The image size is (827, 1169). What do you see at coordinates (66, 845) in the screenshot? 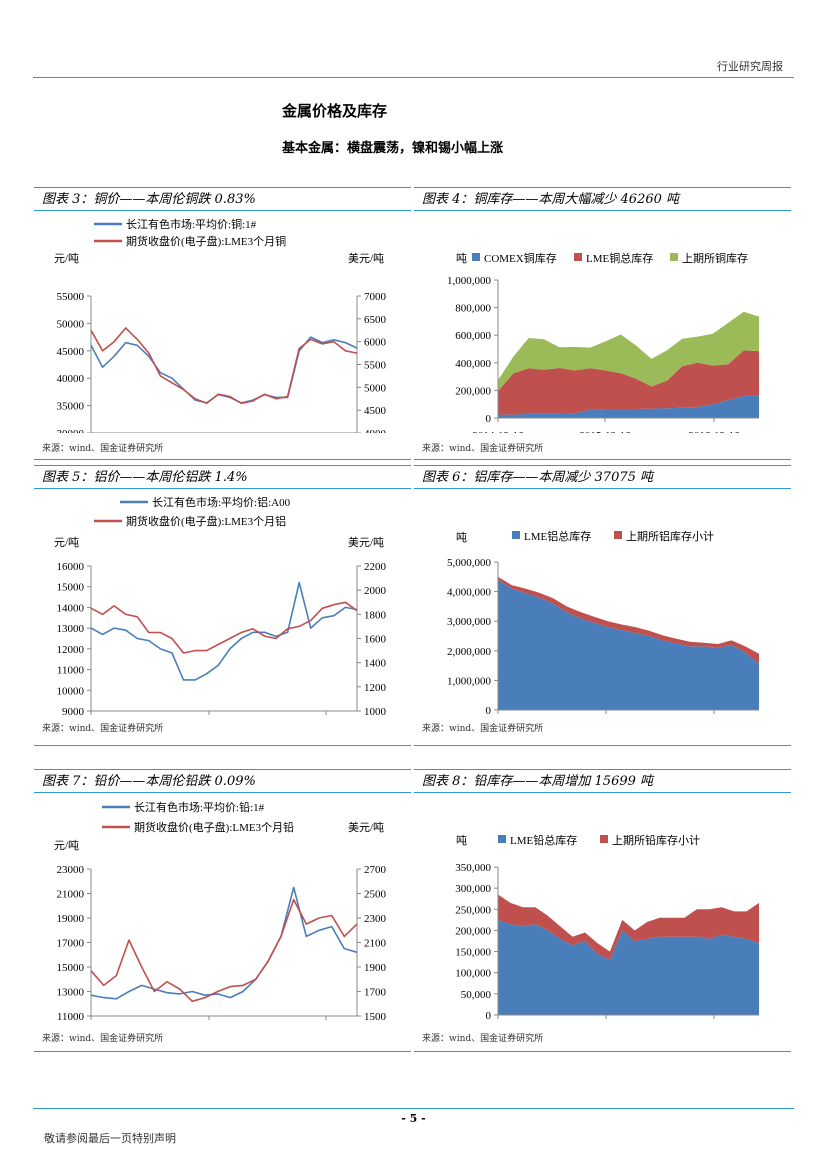
I see `left-unit-label: 元/吨` at bounding box center [66, 845].